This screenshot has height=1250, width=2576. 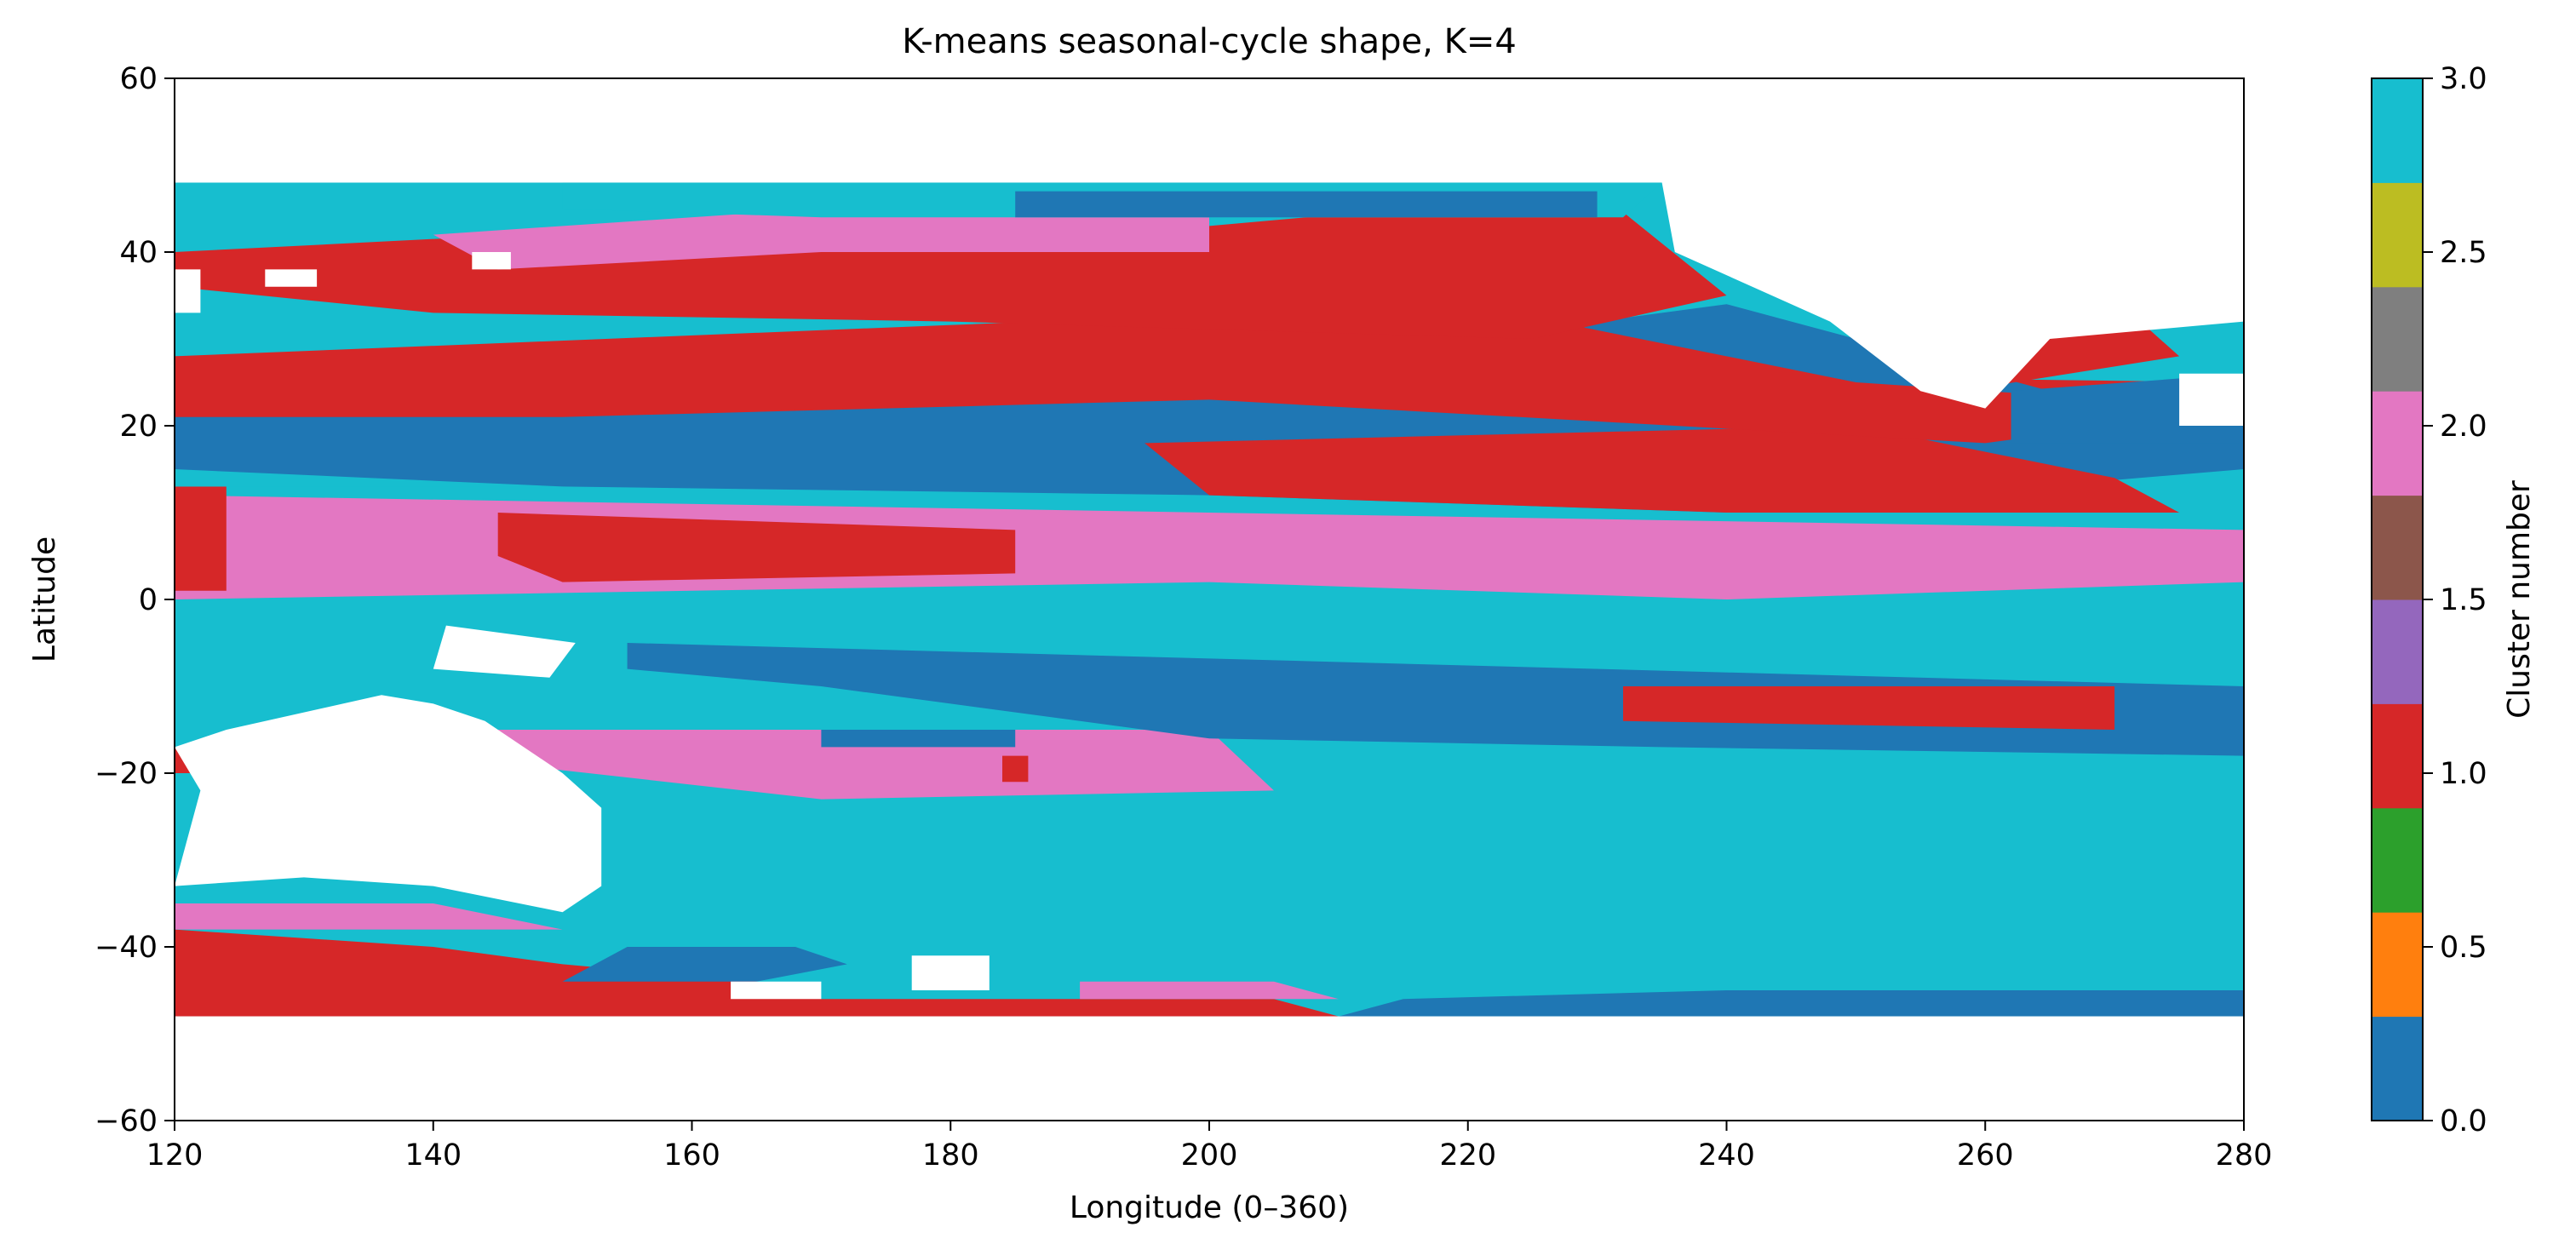 What do you see at coordinates (138, 427) in the screenshot?
I see `y-tick-label: 20` at bounding box center [138, 427].